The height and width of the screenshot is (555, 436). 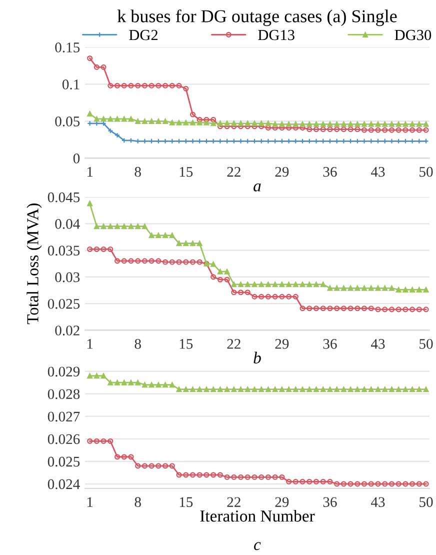 I want to click on x-tick-label: 15, so click(x=186, y=344).